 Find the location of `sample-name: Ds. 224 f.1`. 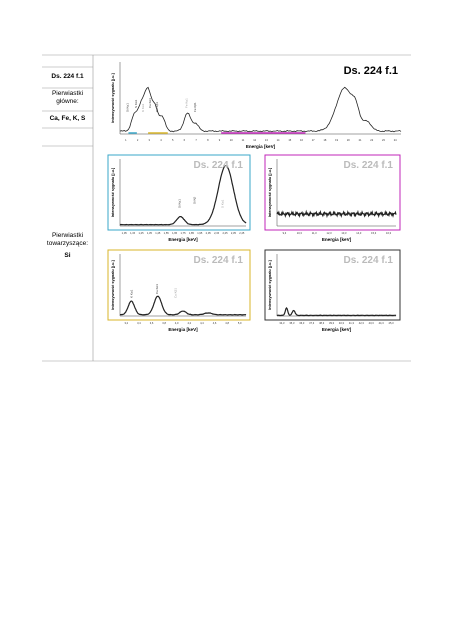

sample-name: Ds. 224 f.1 is located at coordinates (67, 76).